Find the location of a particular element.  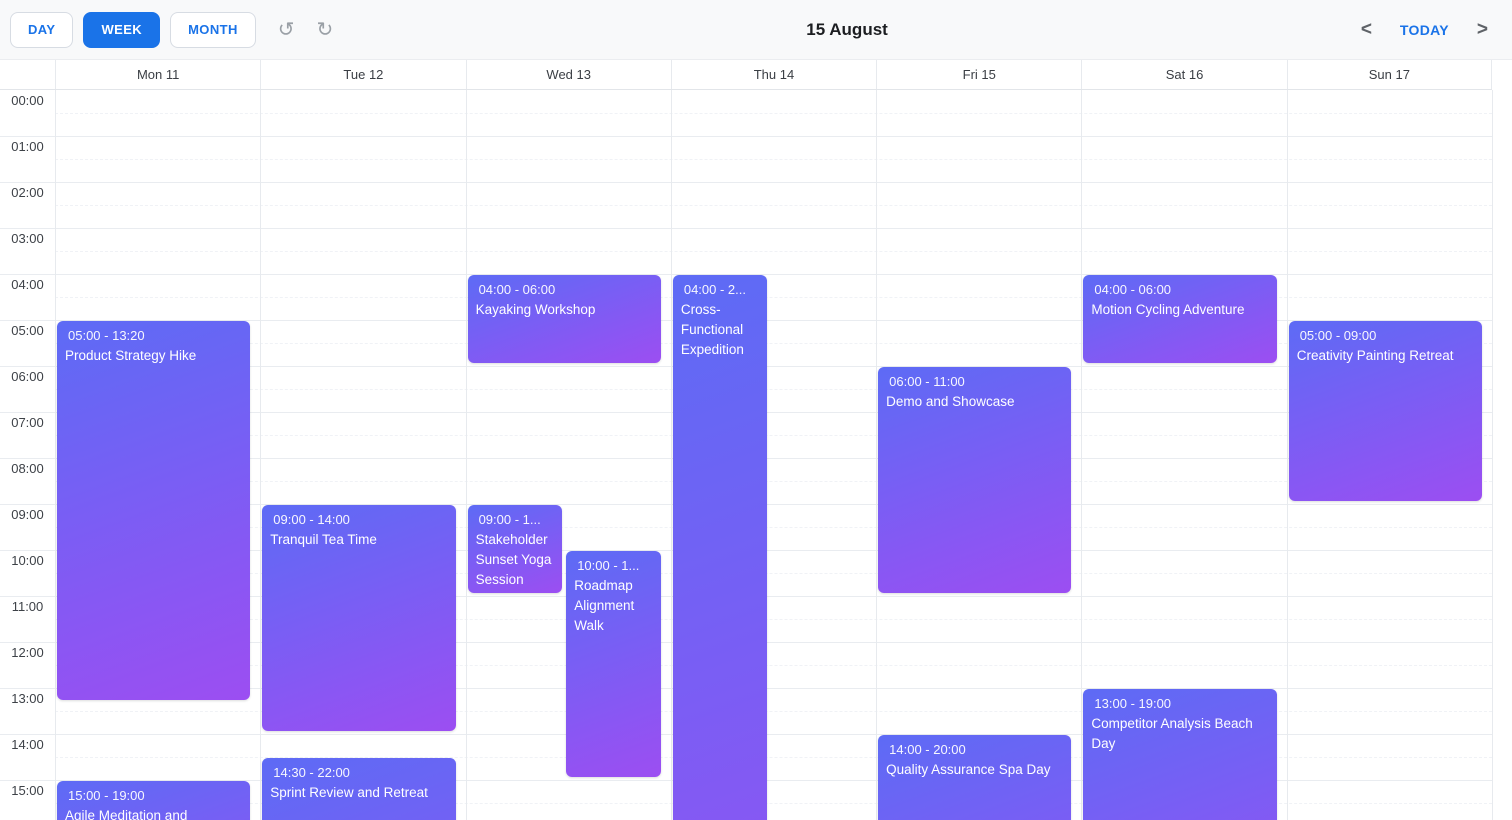

day-header-cell: Wed 13 is located at coordinates (568, 74).